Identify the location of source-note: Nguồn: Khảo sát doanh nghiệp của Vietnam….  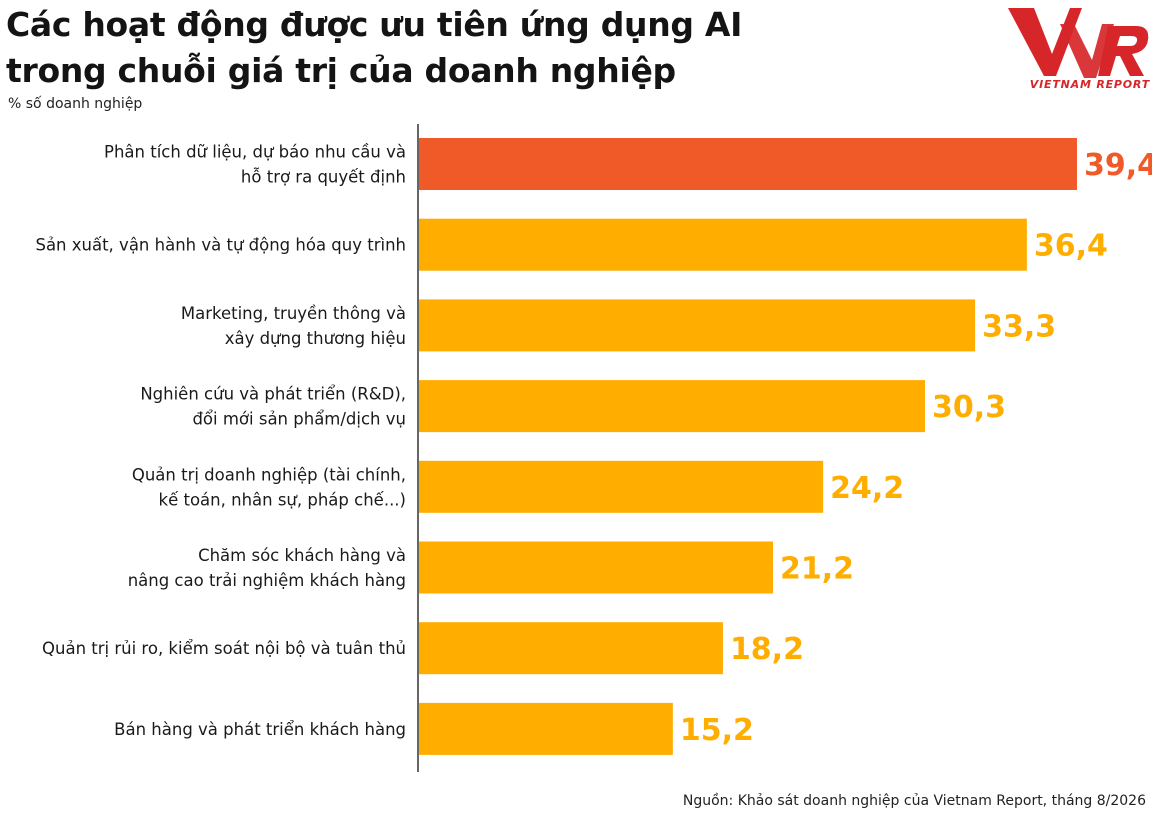
(914, 801).